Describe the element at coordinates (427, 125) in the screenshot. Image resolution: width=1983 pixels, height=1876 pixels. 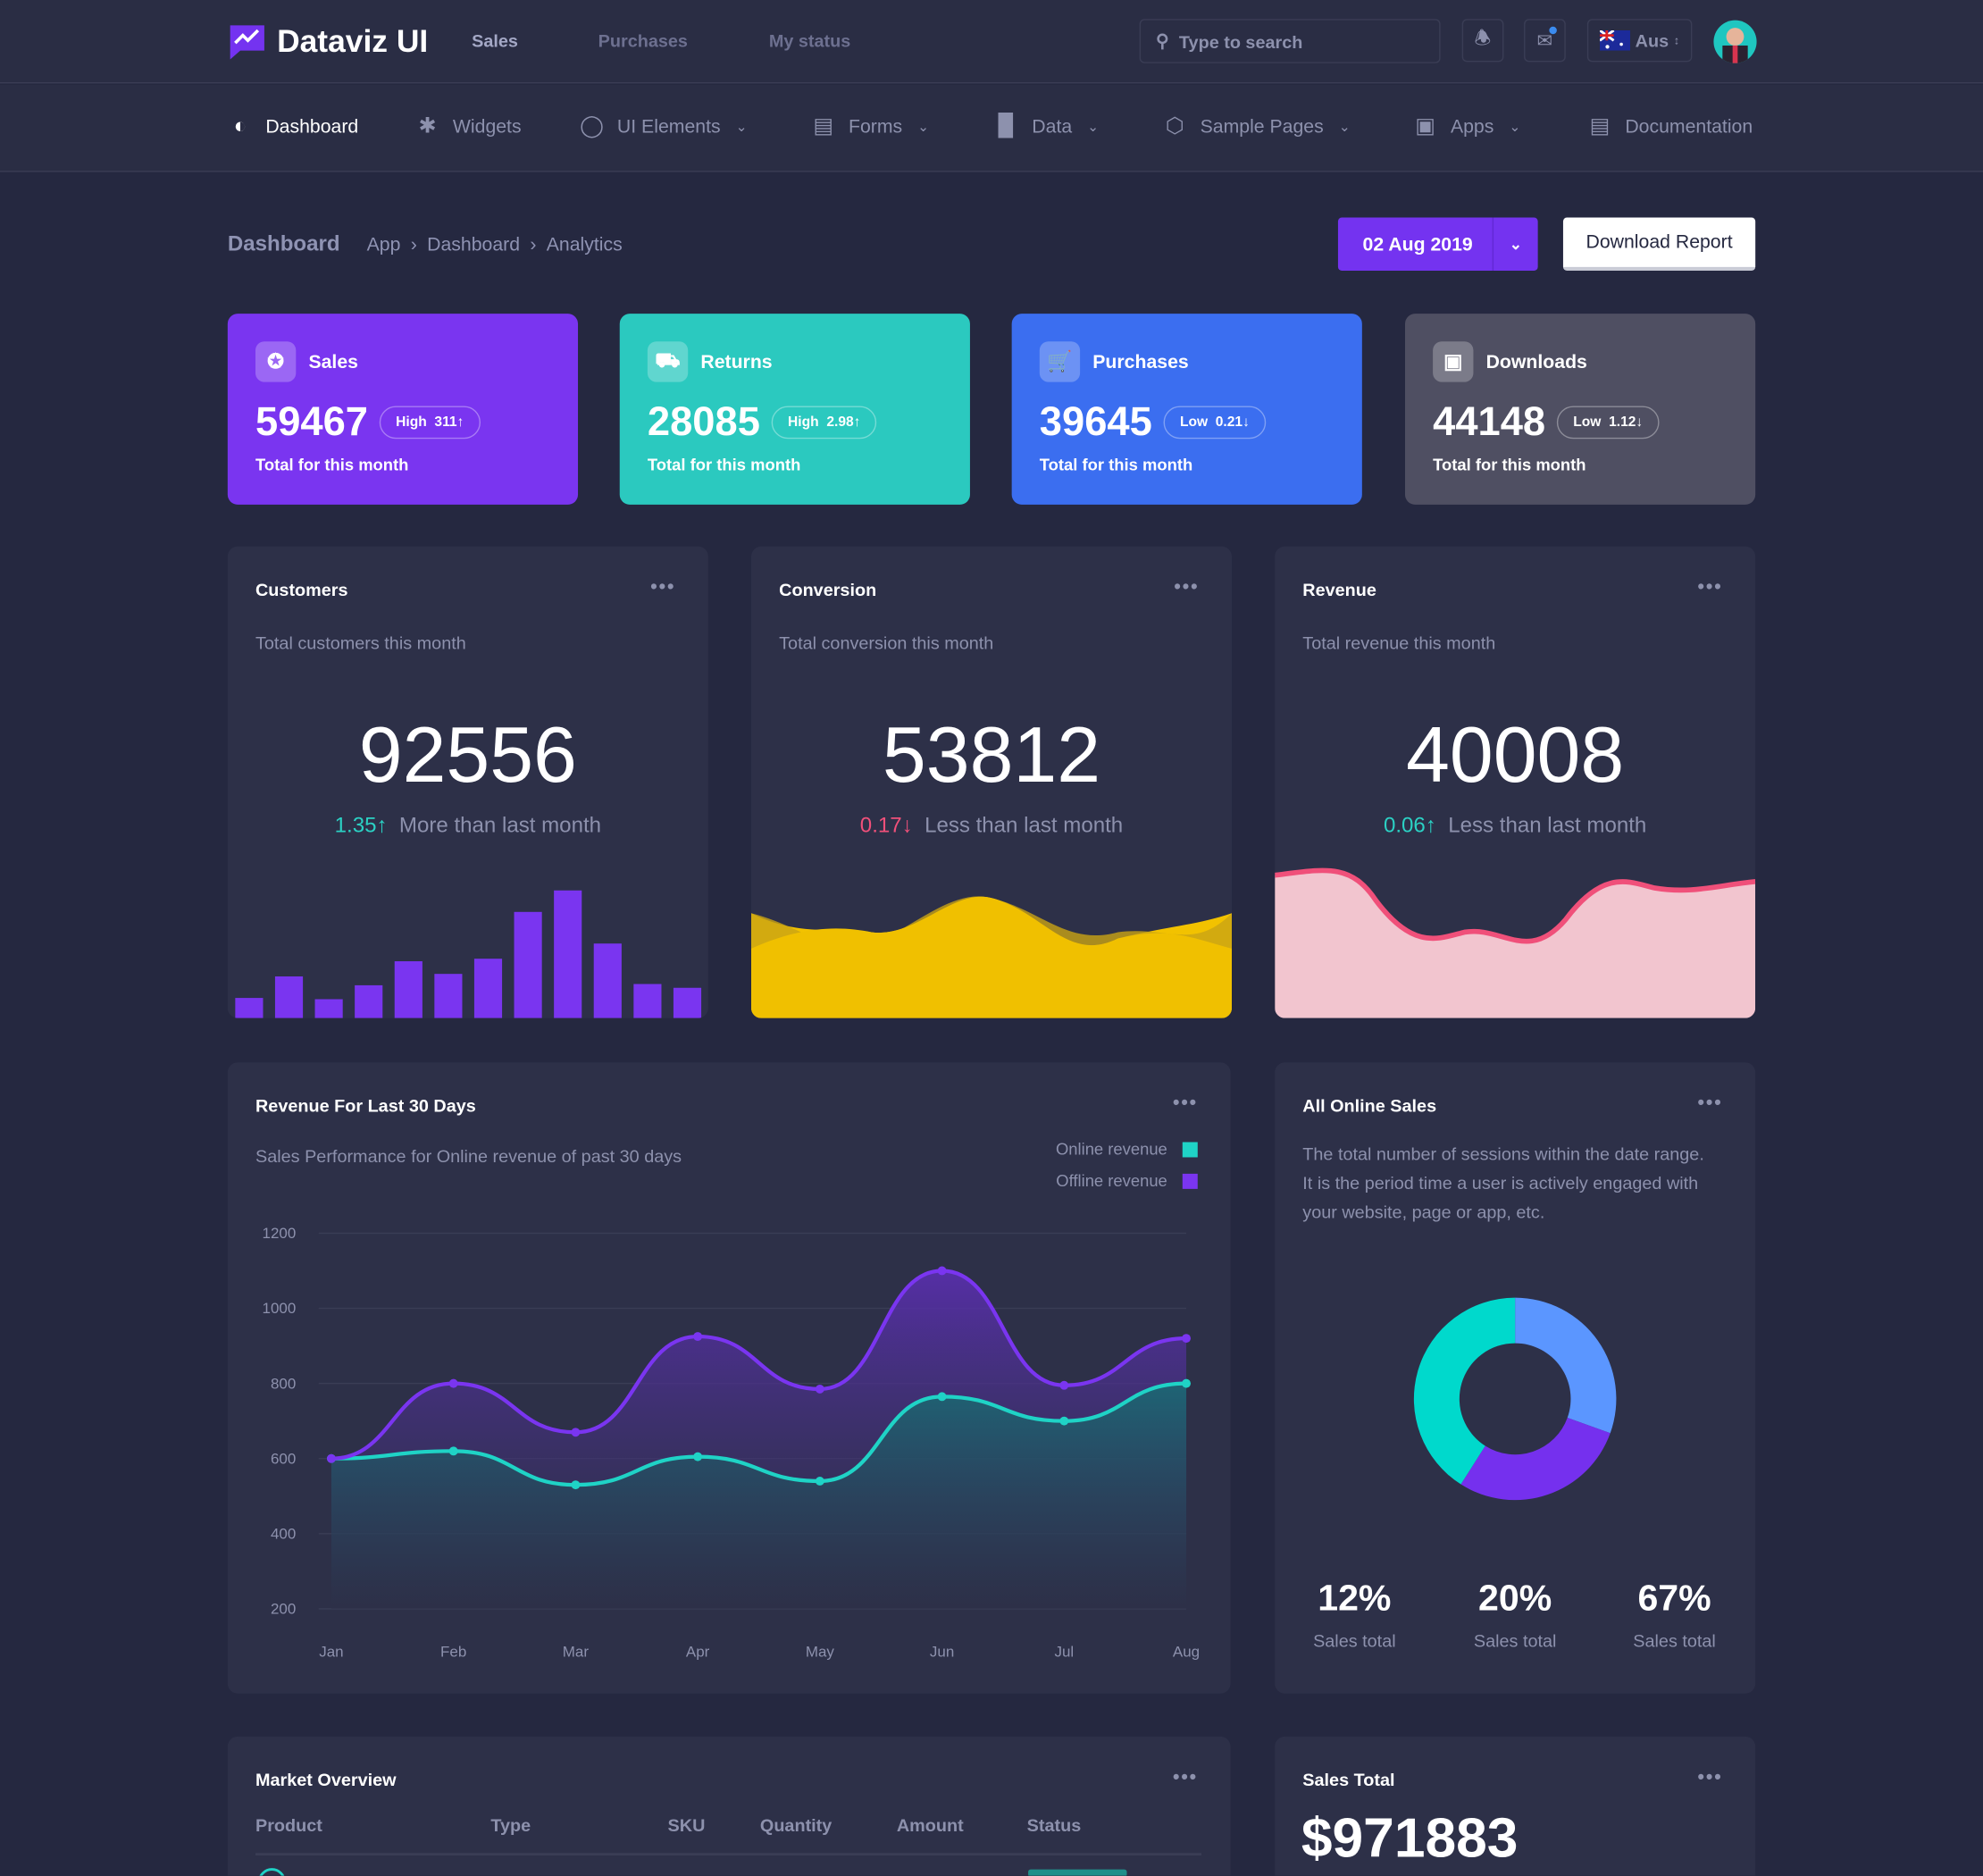
I see `puzzle-icon: ✱` at that location.